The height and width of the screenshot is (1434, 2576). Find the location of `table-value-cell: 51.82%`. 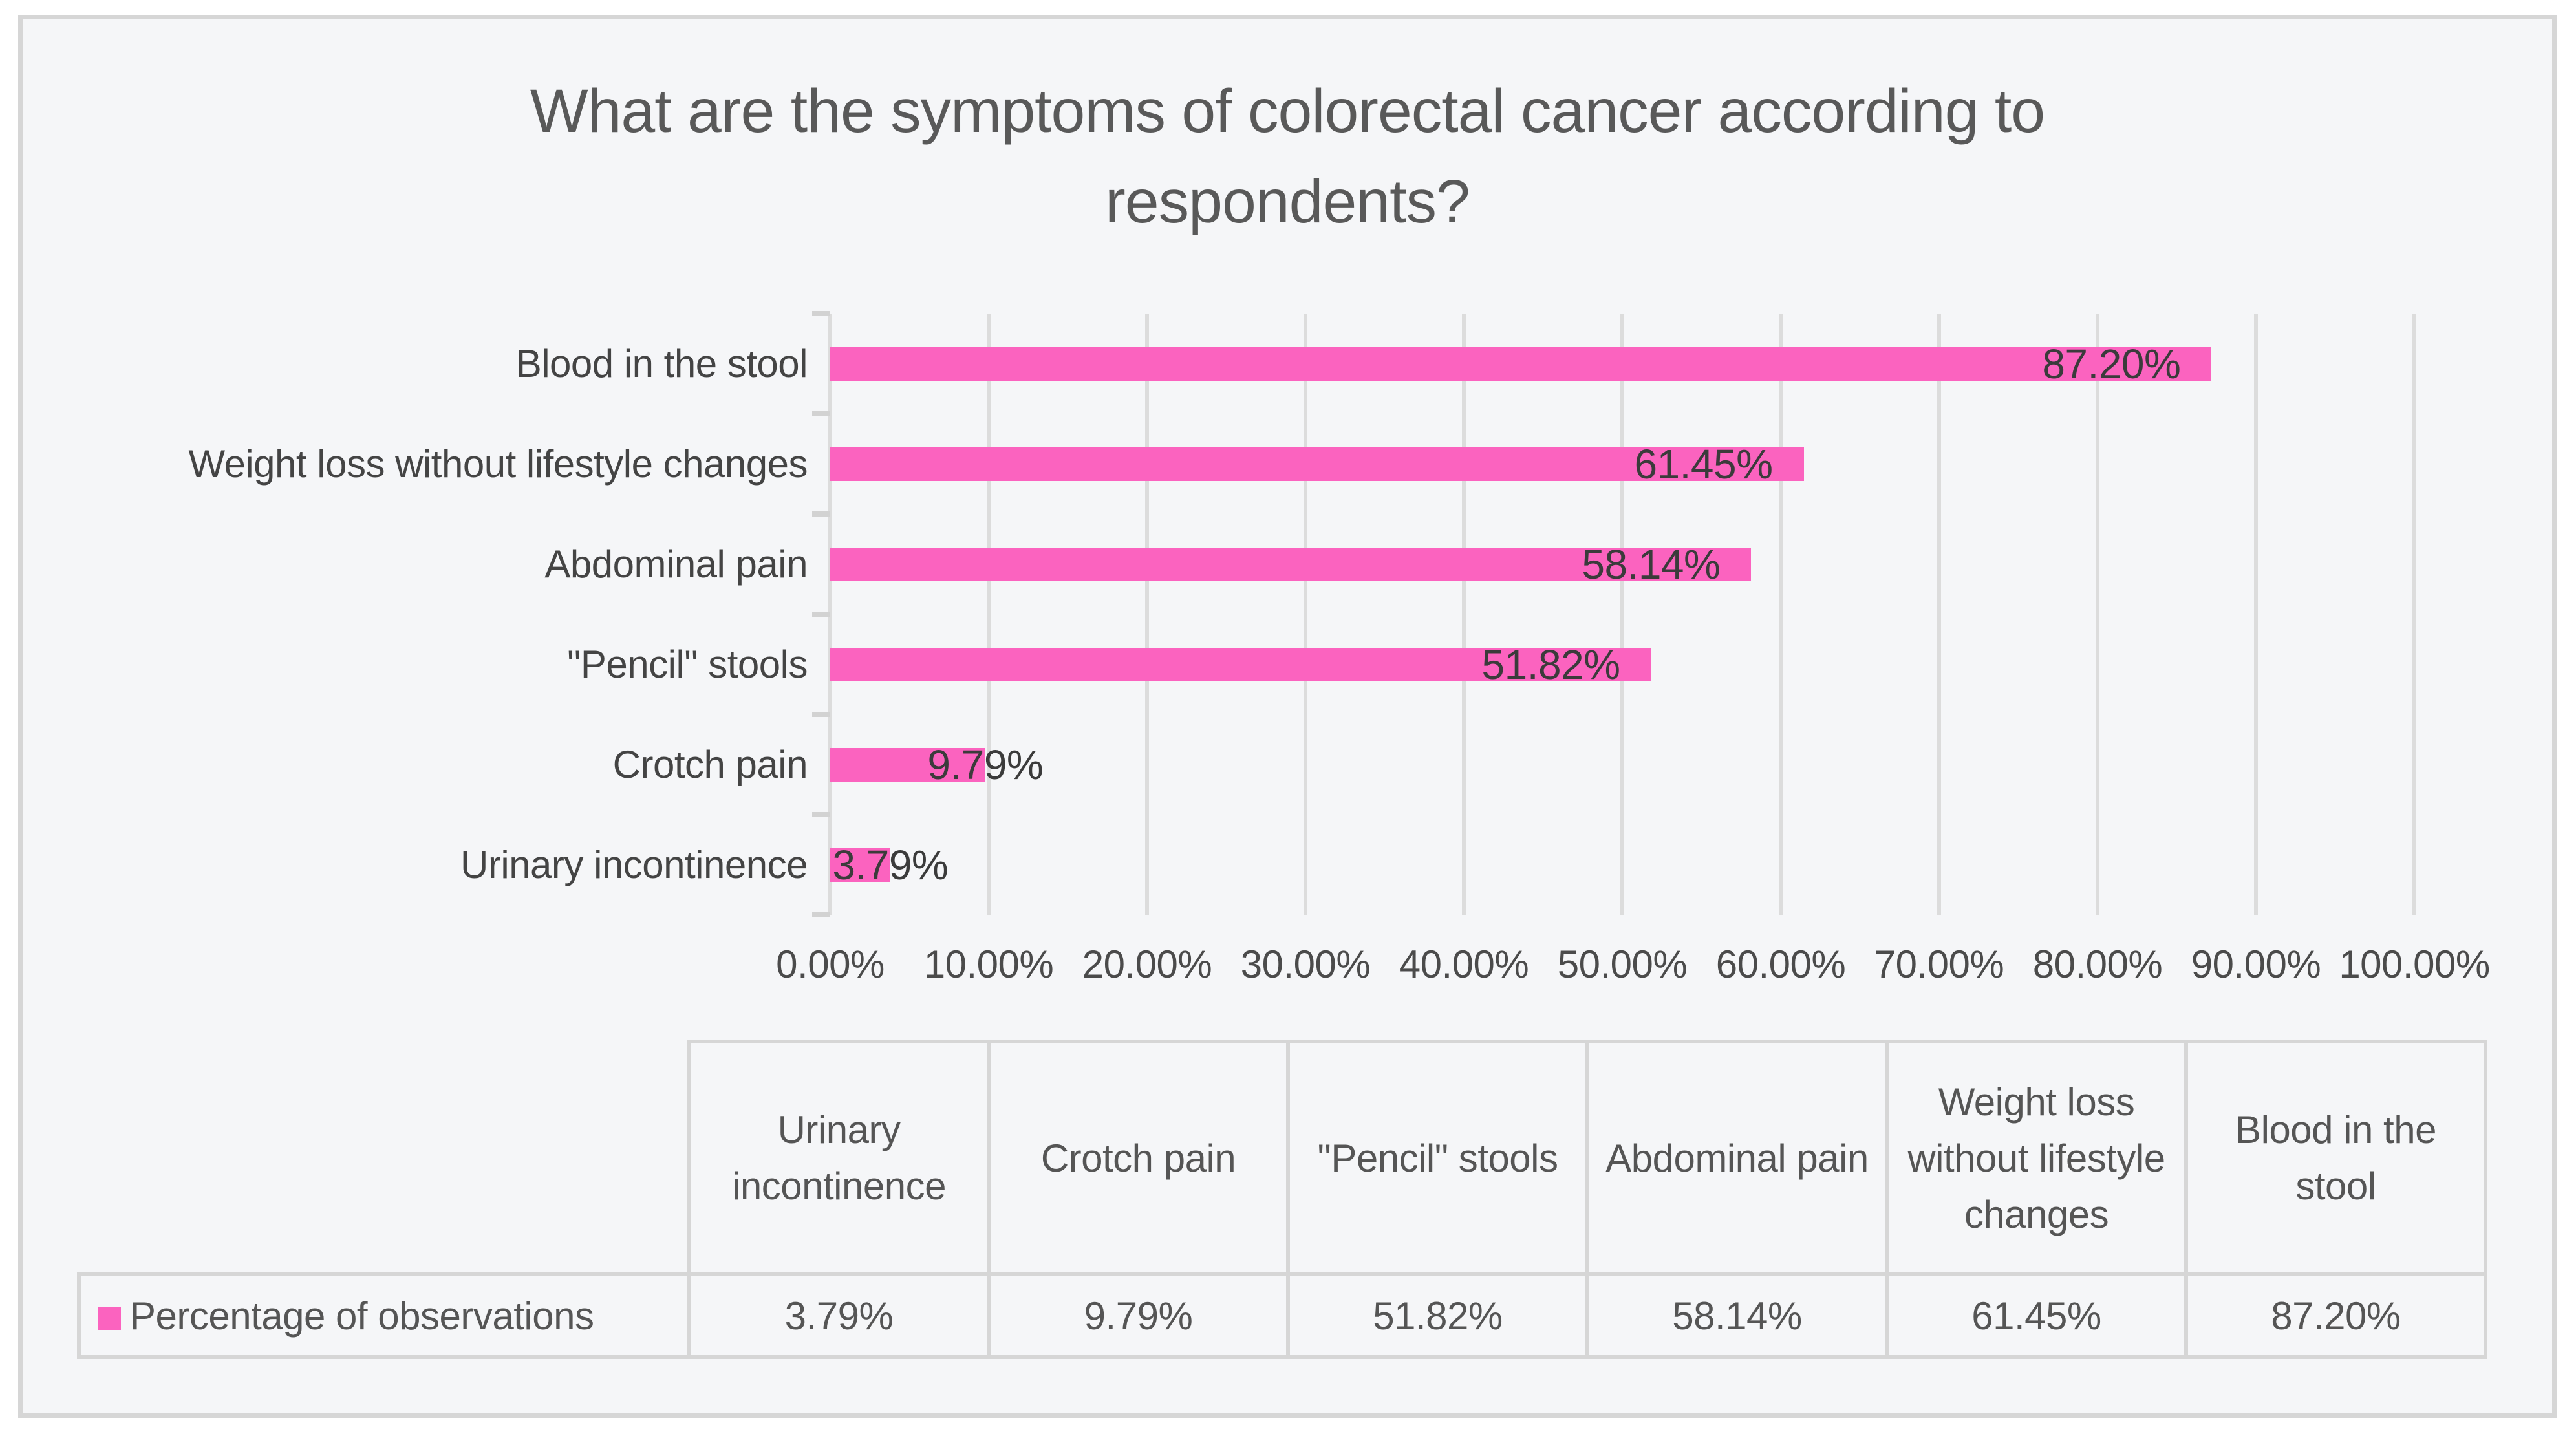

table-value-cell: 51.82% is located at coordinates (1438, 1315).